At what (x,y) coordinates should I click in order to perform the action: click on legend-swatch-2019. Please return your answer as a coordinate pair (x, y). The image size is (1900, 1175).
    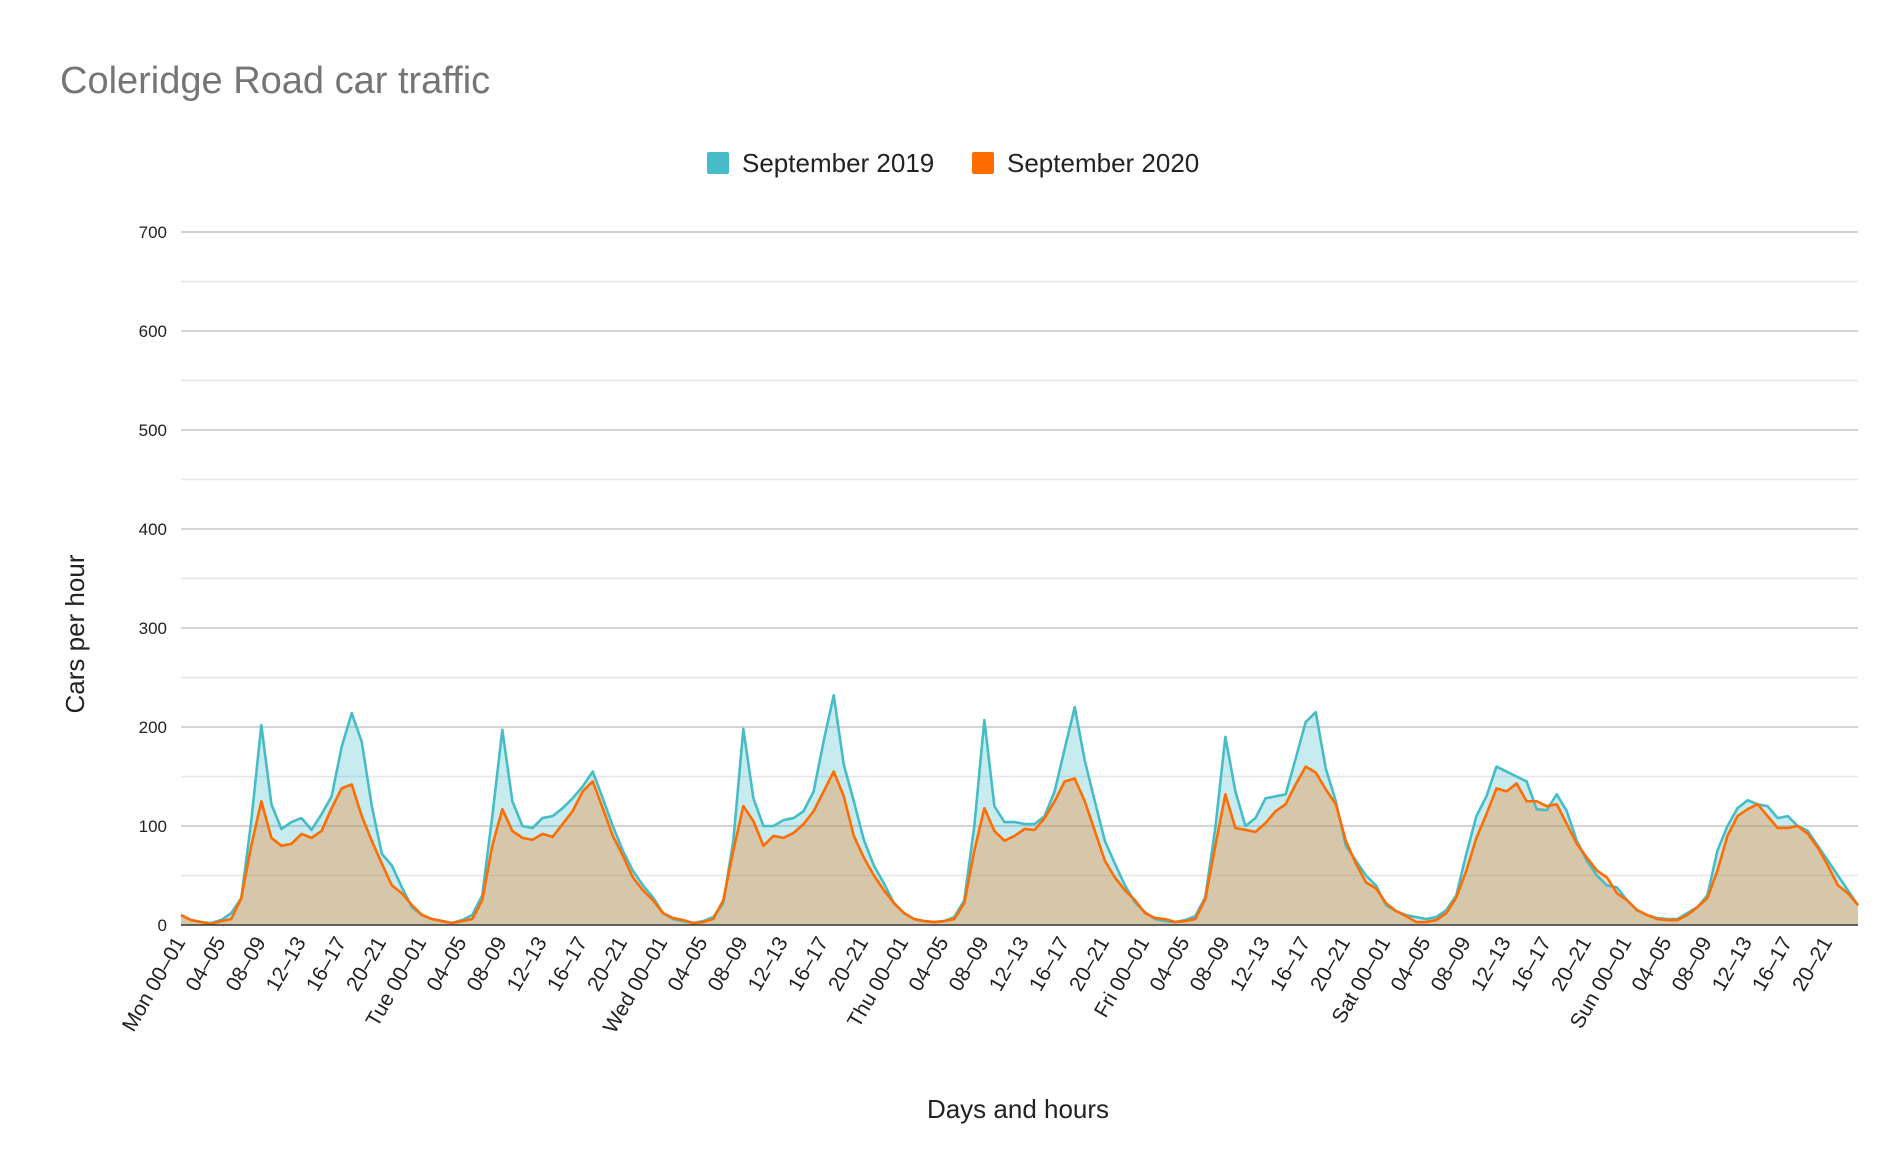
    Looking at the image, I should click on (718, 163).